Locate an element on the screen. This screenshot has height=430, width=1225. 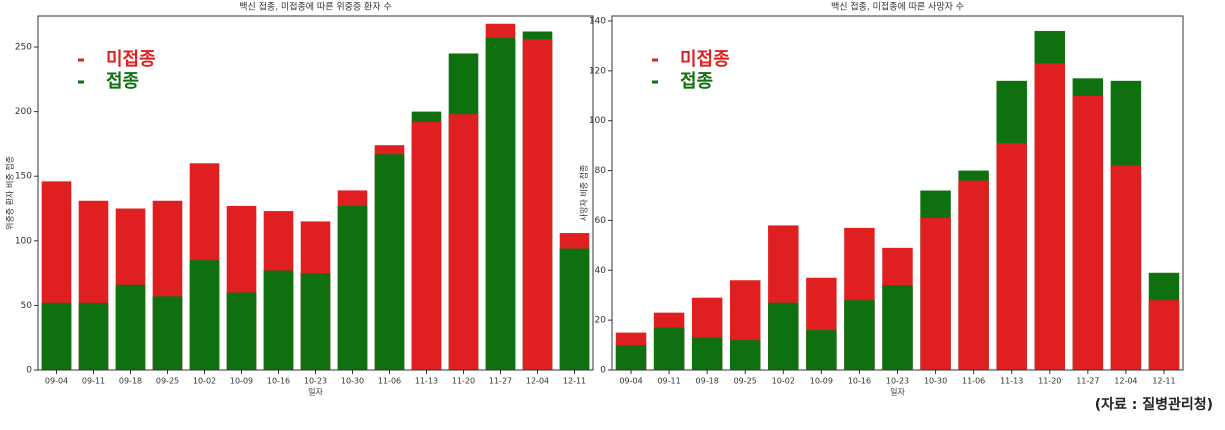
y-tick-label: 40 is located at coordinates (601, 271).